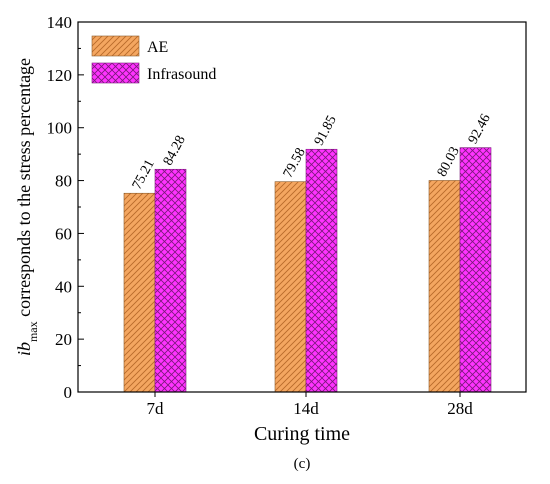 The image size is (550, 484). What do you see at coordinates (181, 74) in the screenshot?
I see `legend-label-infrasound: Infrasound` at bounding box center [181, 74].